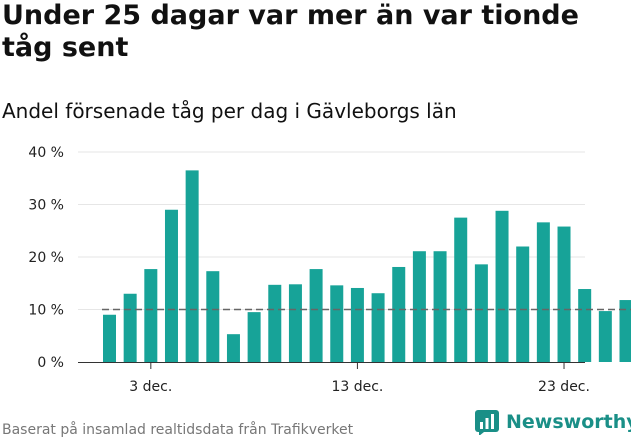 Image resolution: width=631 pixels, height=439 pixels. Describe the element at coordinates (568, 422) in the screenshot. I see `newsworthy-logo-text: Newsworthy` at that location.